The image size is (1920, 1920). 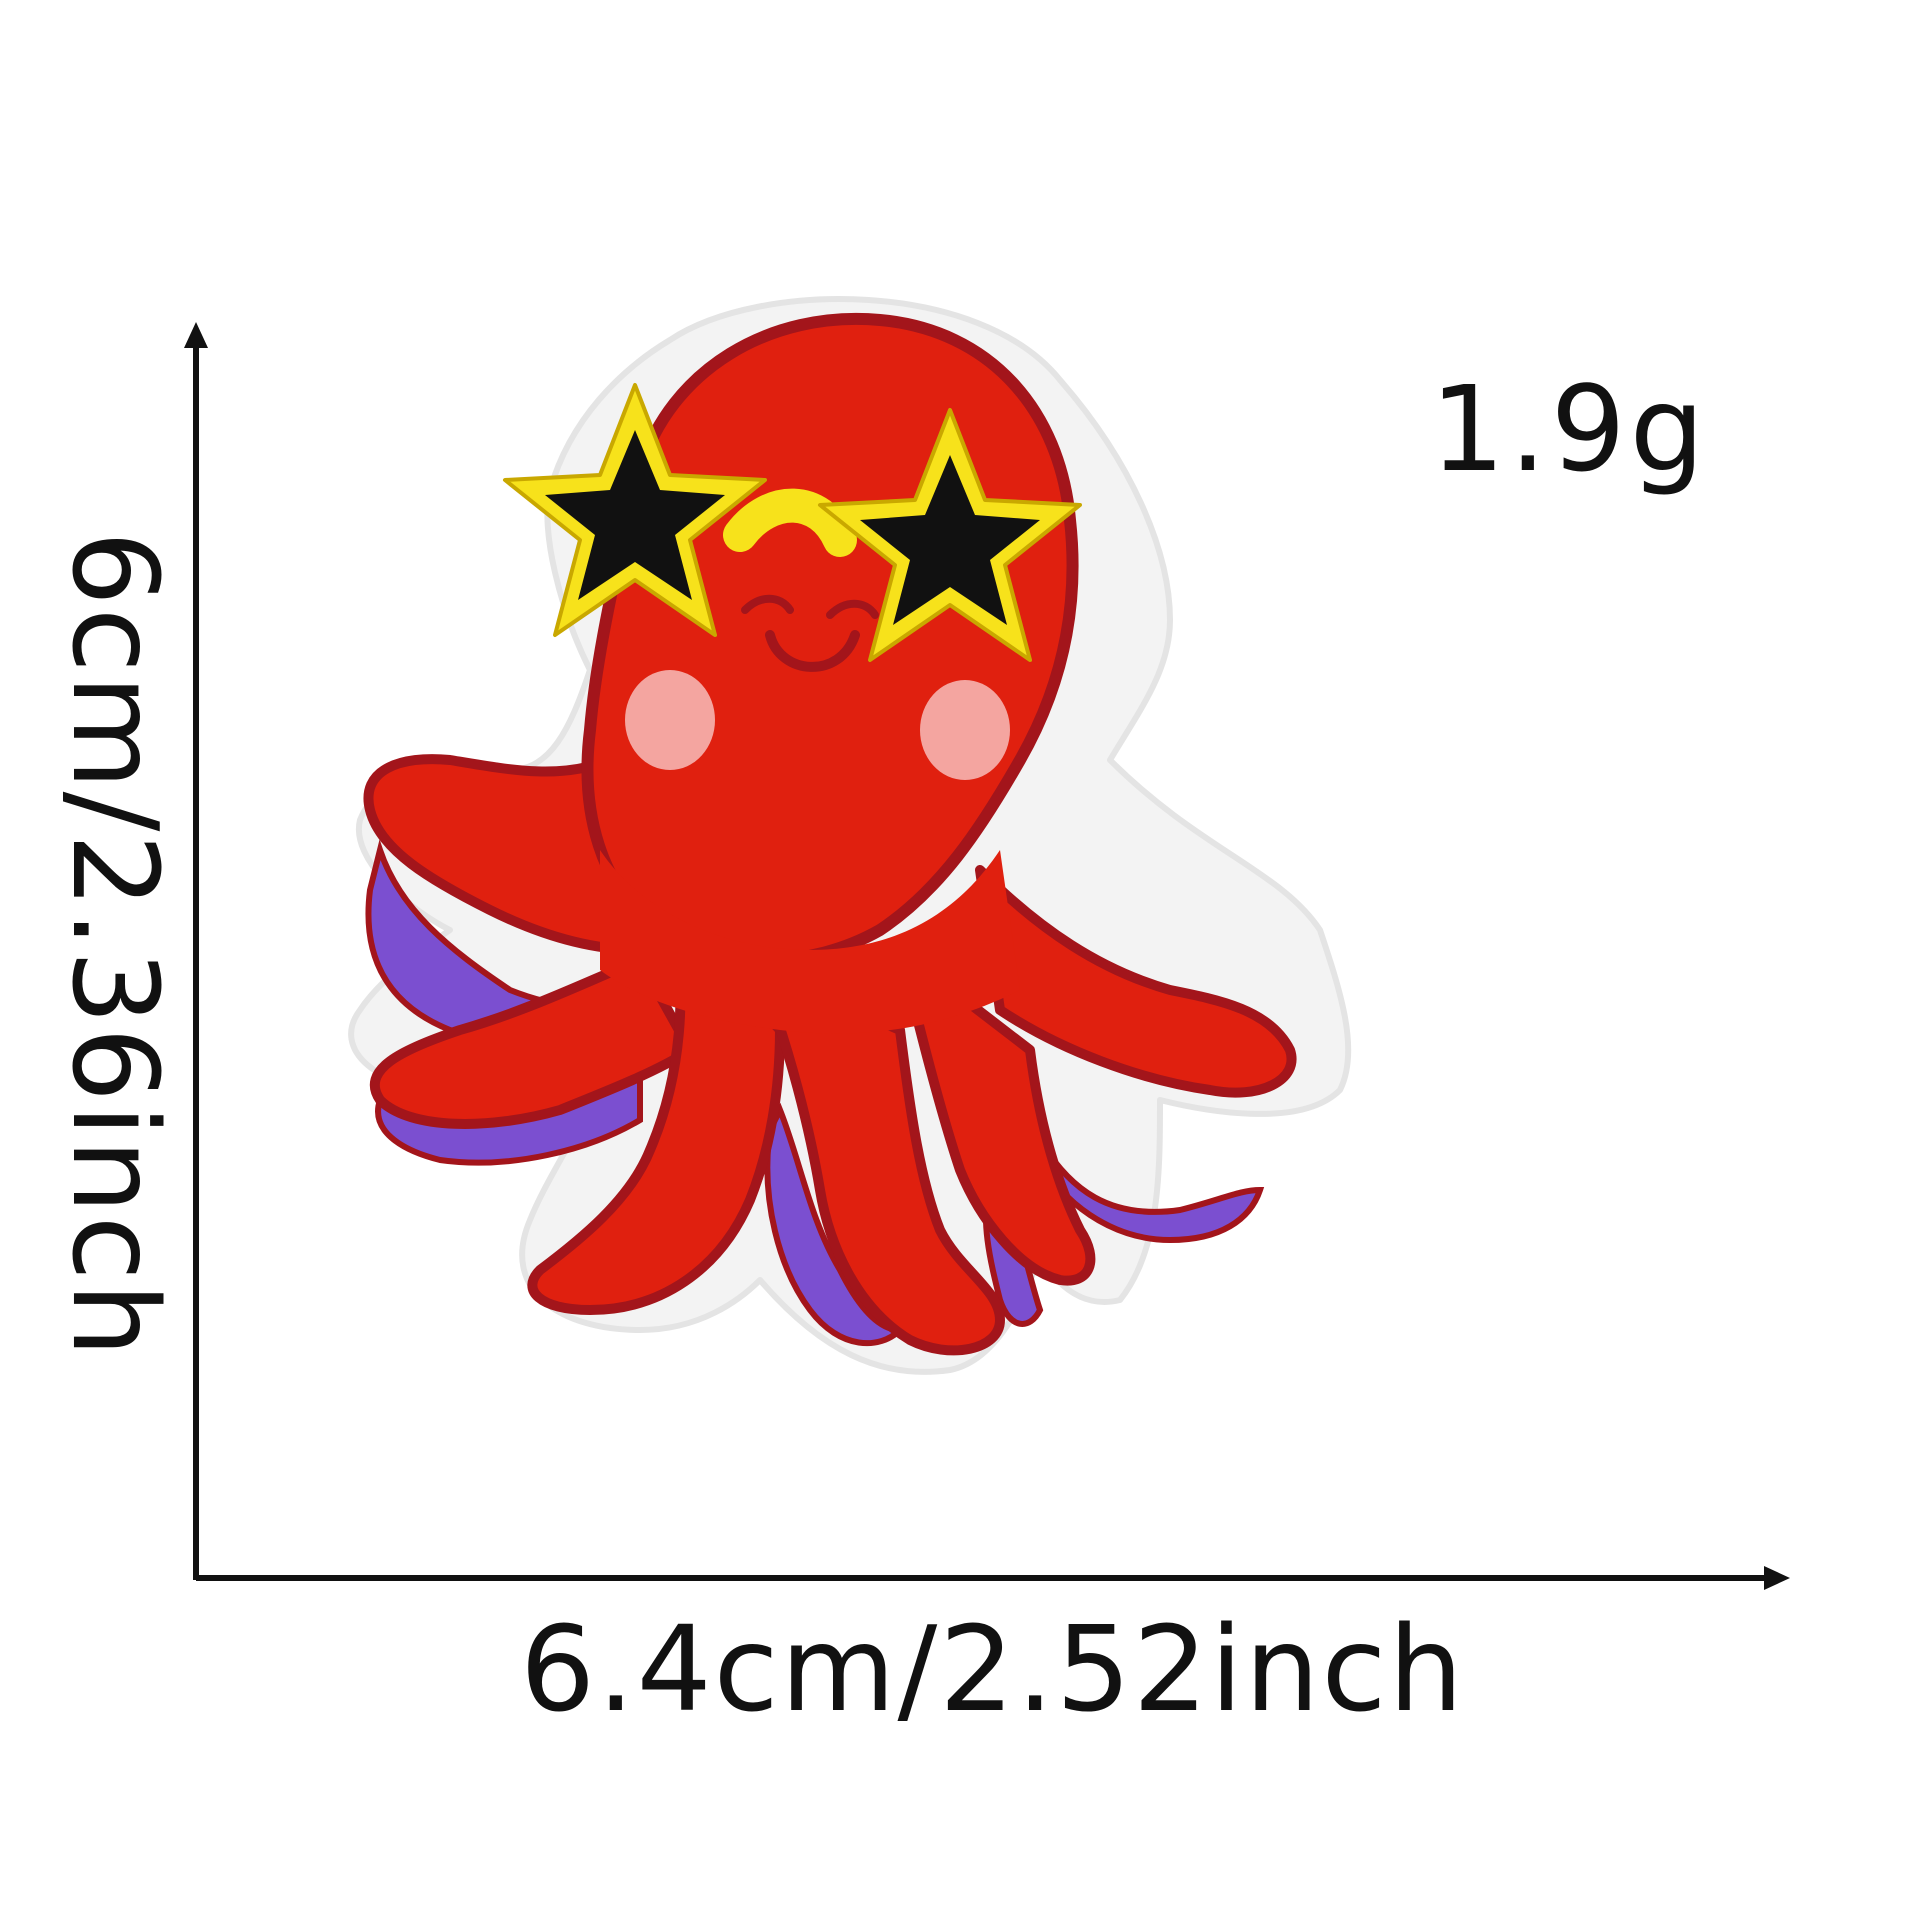 What do you see at coordinates (767, 604) in the screenshot?
I see `left-eye-lash` at bounding box center [767, 604].